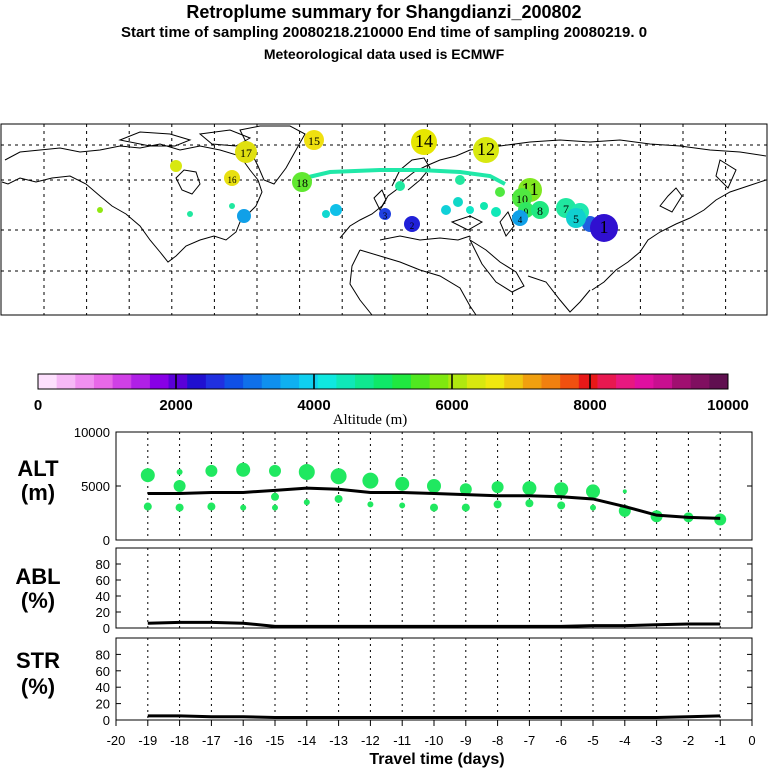 The image size is (768, 768). What do you see at coordinates (38, 492) in the screenshot?
I see `panel-label-unit: (m)` at bounding box center [38, 492].